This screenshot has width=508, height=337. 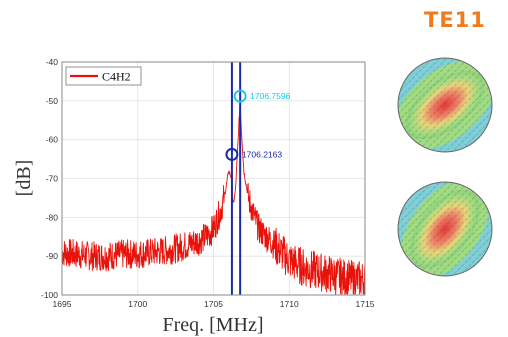 I want to click on x-axis-label: Freq. [MHz], so click(x=212, y=325).